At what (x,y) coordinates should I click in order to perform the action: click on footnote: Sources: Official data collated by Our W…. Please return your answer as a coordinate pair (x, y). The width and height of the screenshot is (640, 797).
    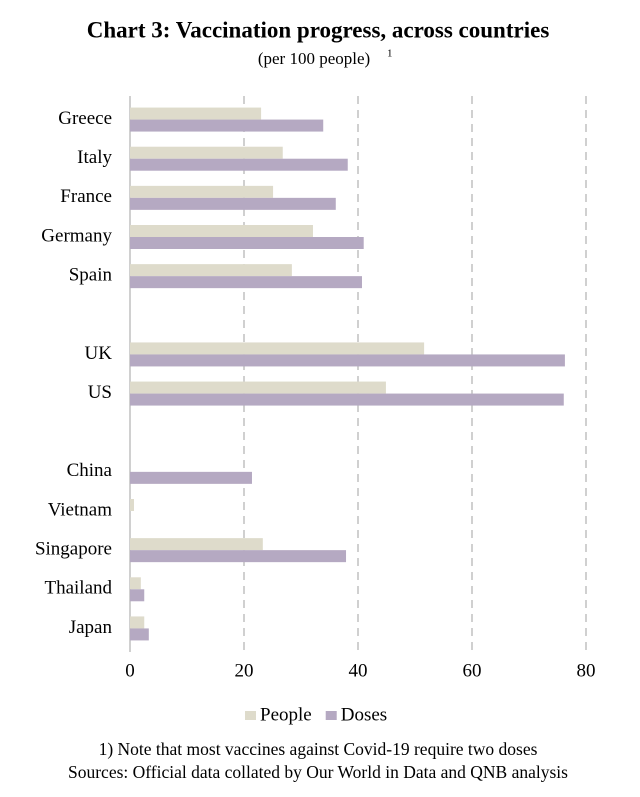
    Looking at the image, I should click on (318, 772).